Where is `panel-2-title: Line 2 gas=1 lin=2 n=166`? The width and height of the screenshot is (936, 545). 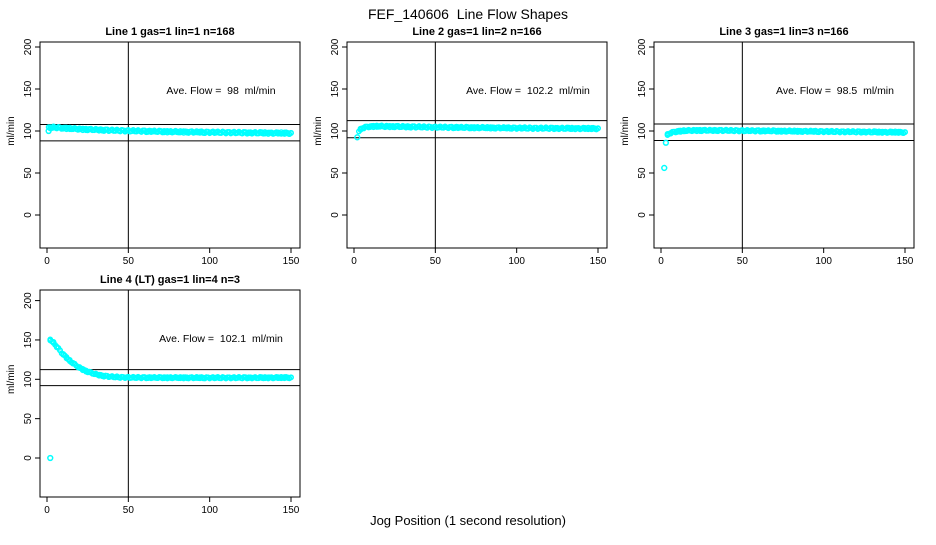
panel-2-title: Line 2 gas=1 lin=2 n=166 is located at coordinates (477, 32).